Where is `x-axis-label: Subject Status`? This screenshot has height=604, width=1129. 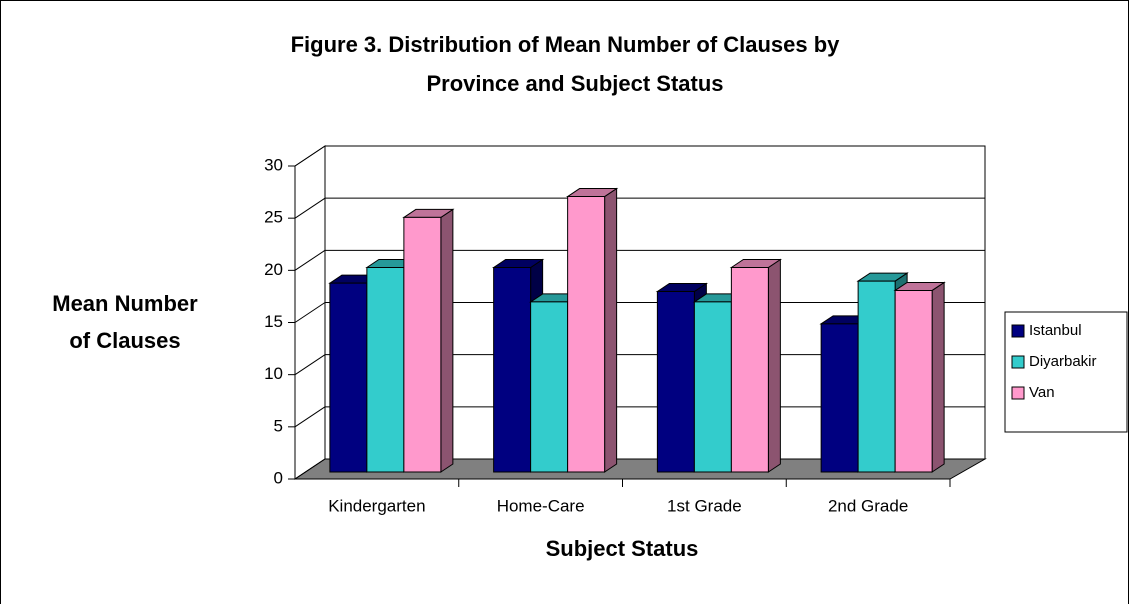 x-axis-label: Subject Status is located at coordinates (622, 548).